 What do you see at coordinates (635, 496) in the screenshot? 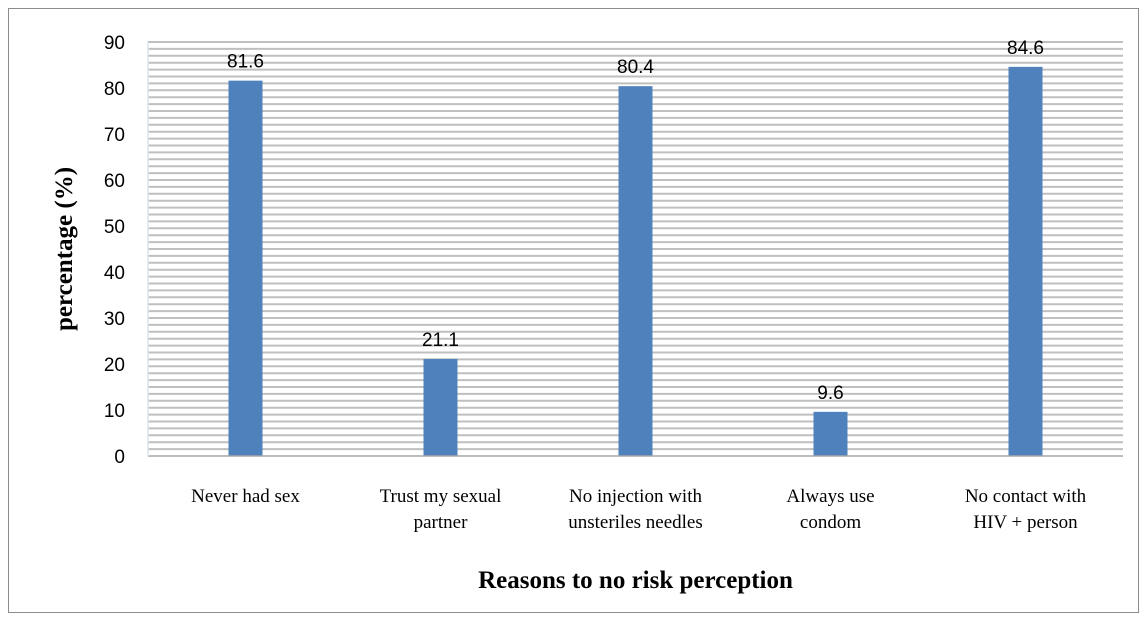
I see `category-label: No injection with` at bounding box center [635, 496].